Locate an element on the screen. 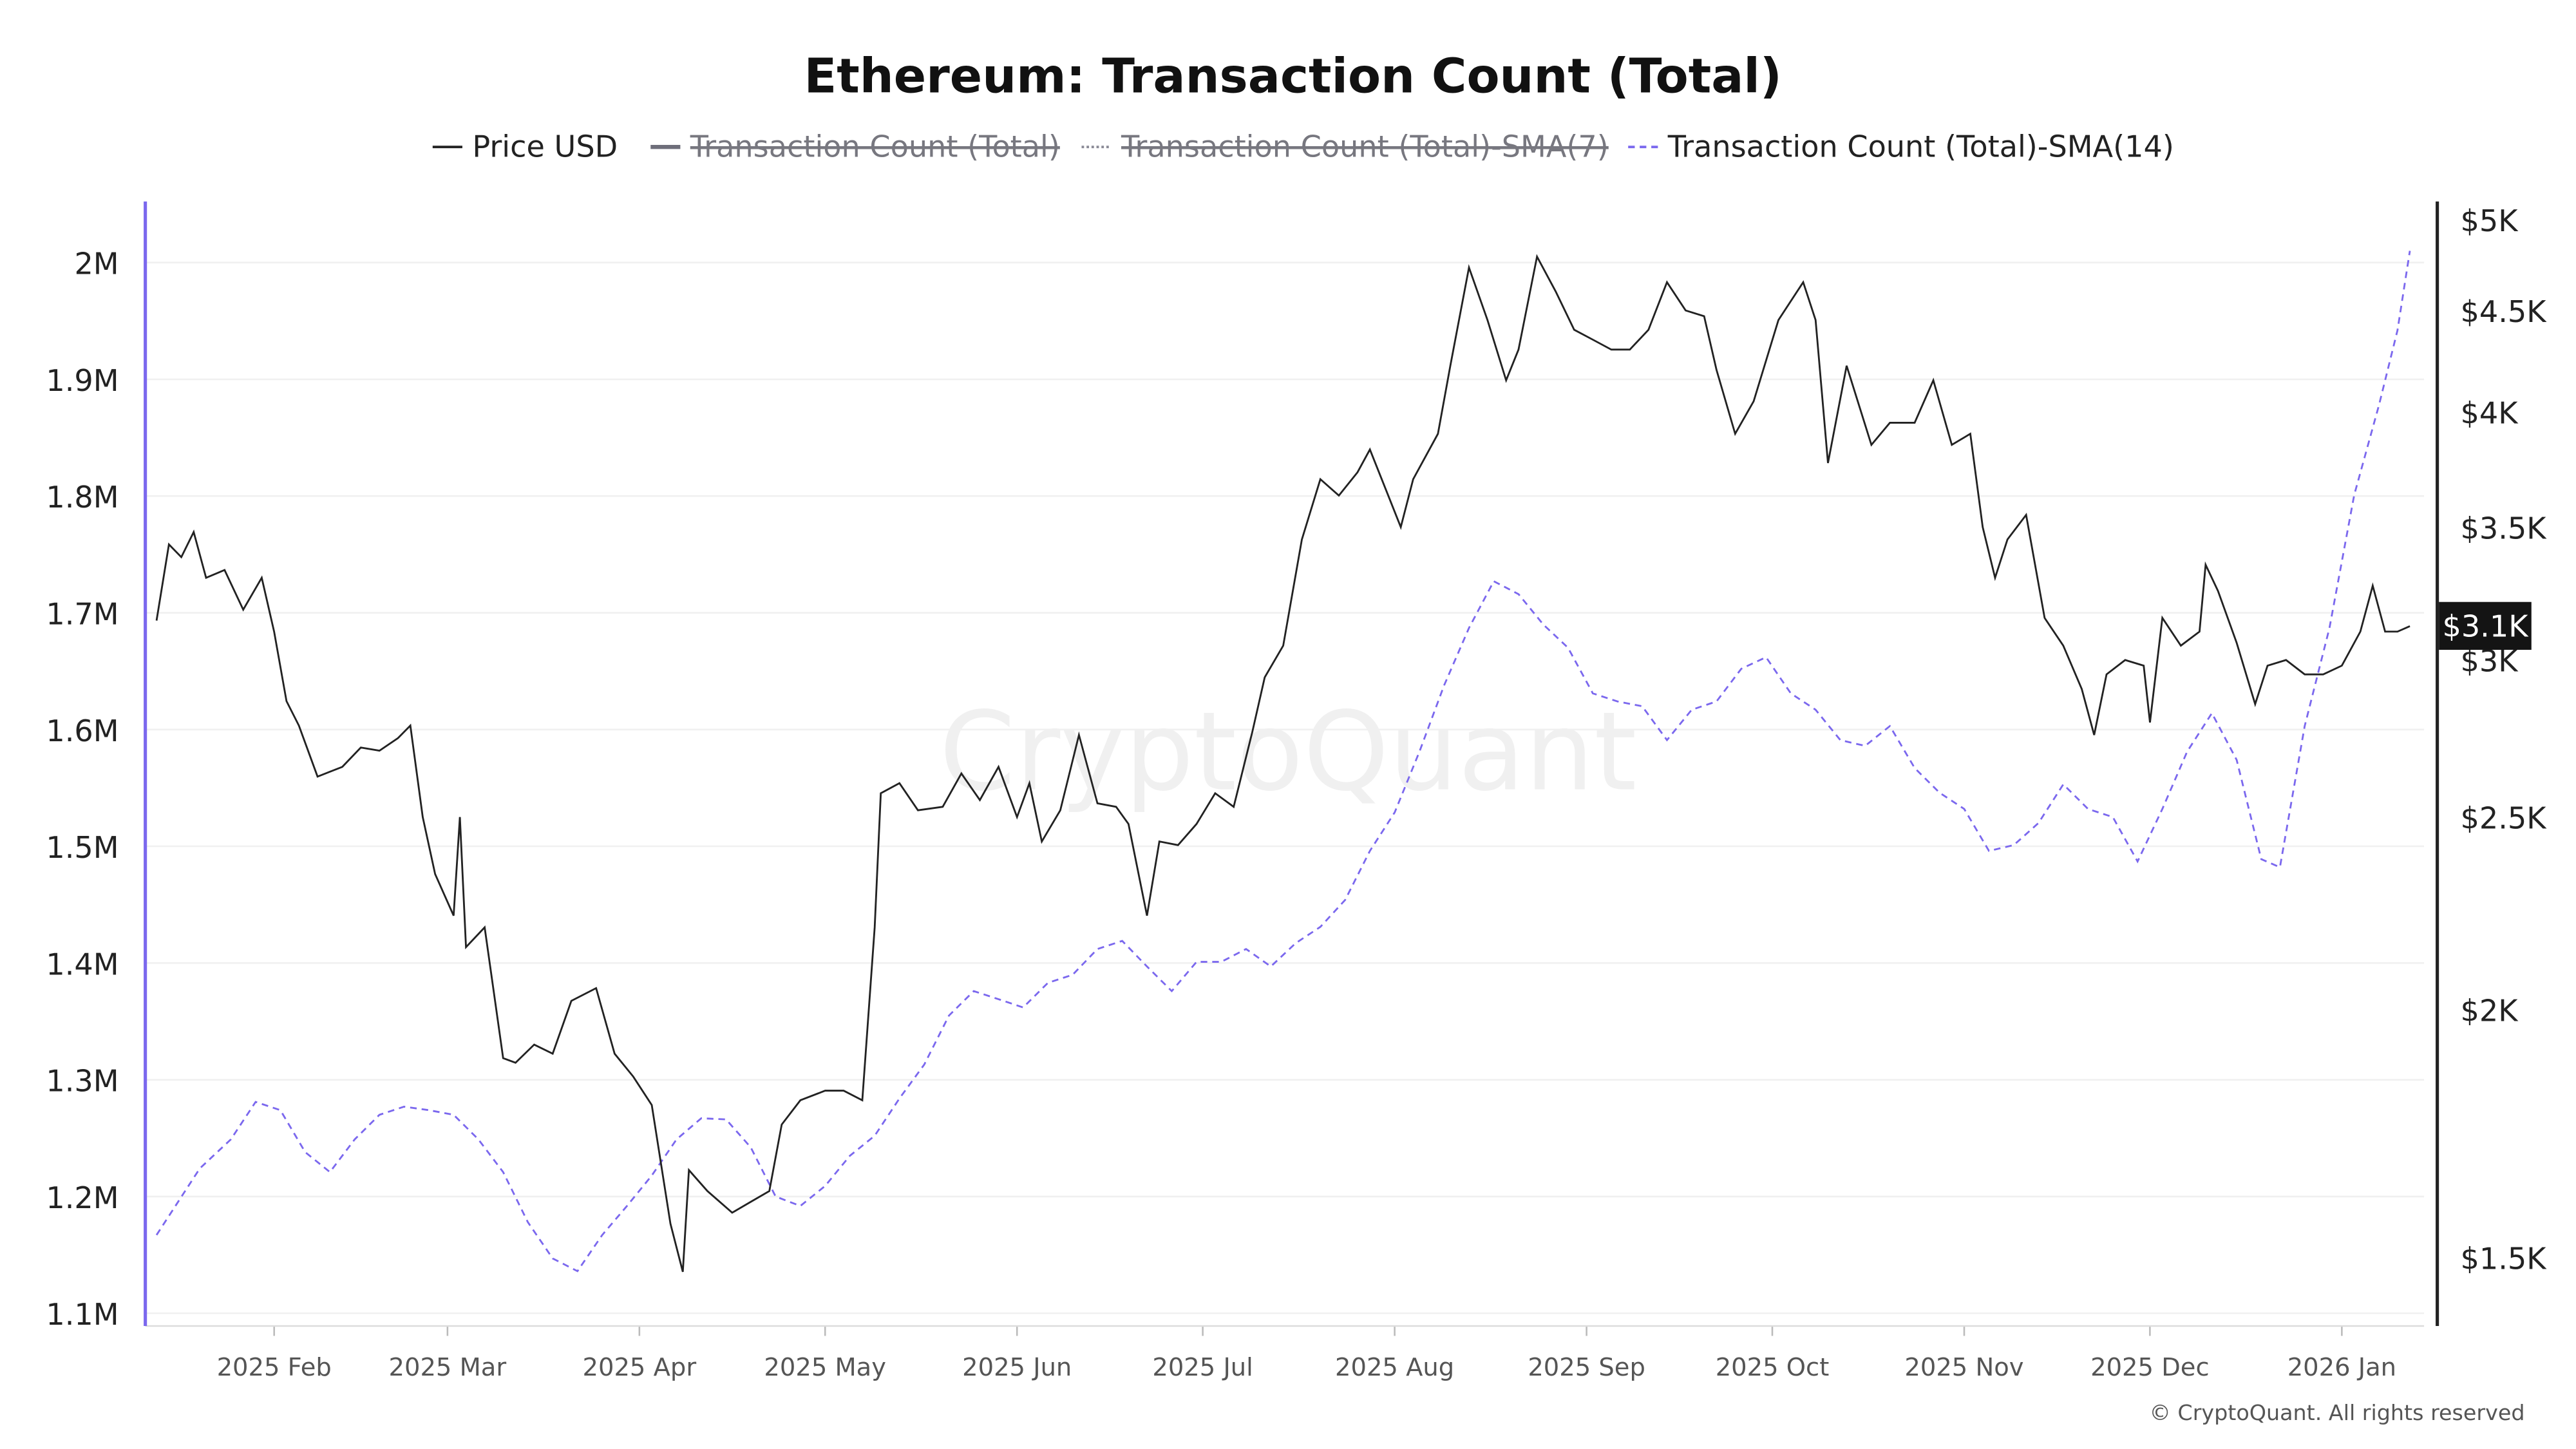 The height and width of the screenshot is (1449, 2576). left-axis-tick-label: 1.2M is located at coordinates (82, 1197).